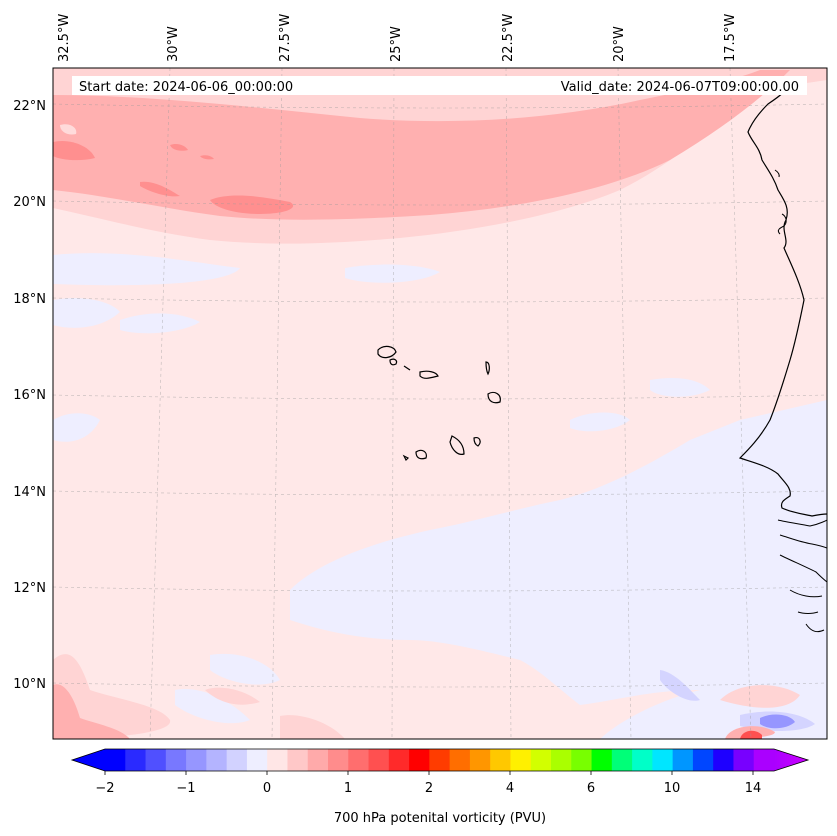 The width and height of the screenshot is (837, 836). I want to click on lat-label: 14°N, so click(29, 492).